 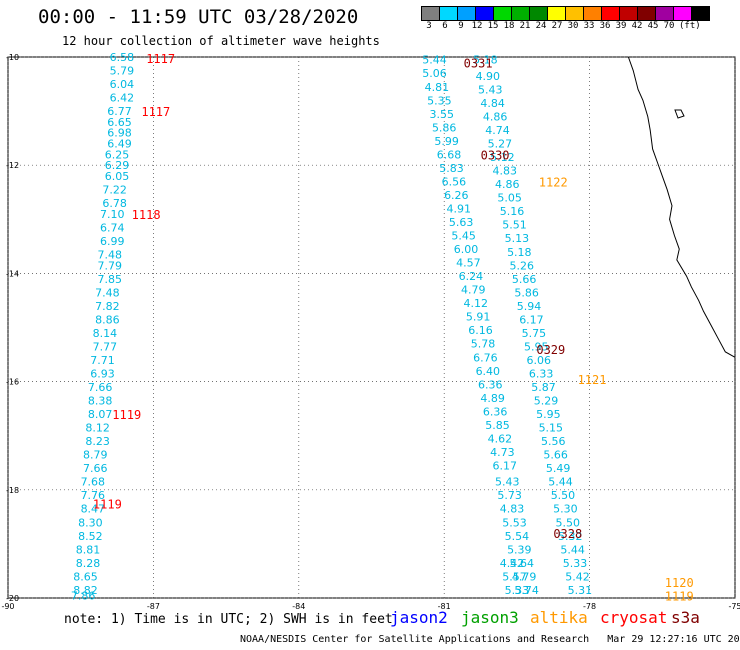 What do you see at coordinates (534, 333) in the screenshot?
I see `swh-value-label: 5.75` at bounding box center [534, 333].